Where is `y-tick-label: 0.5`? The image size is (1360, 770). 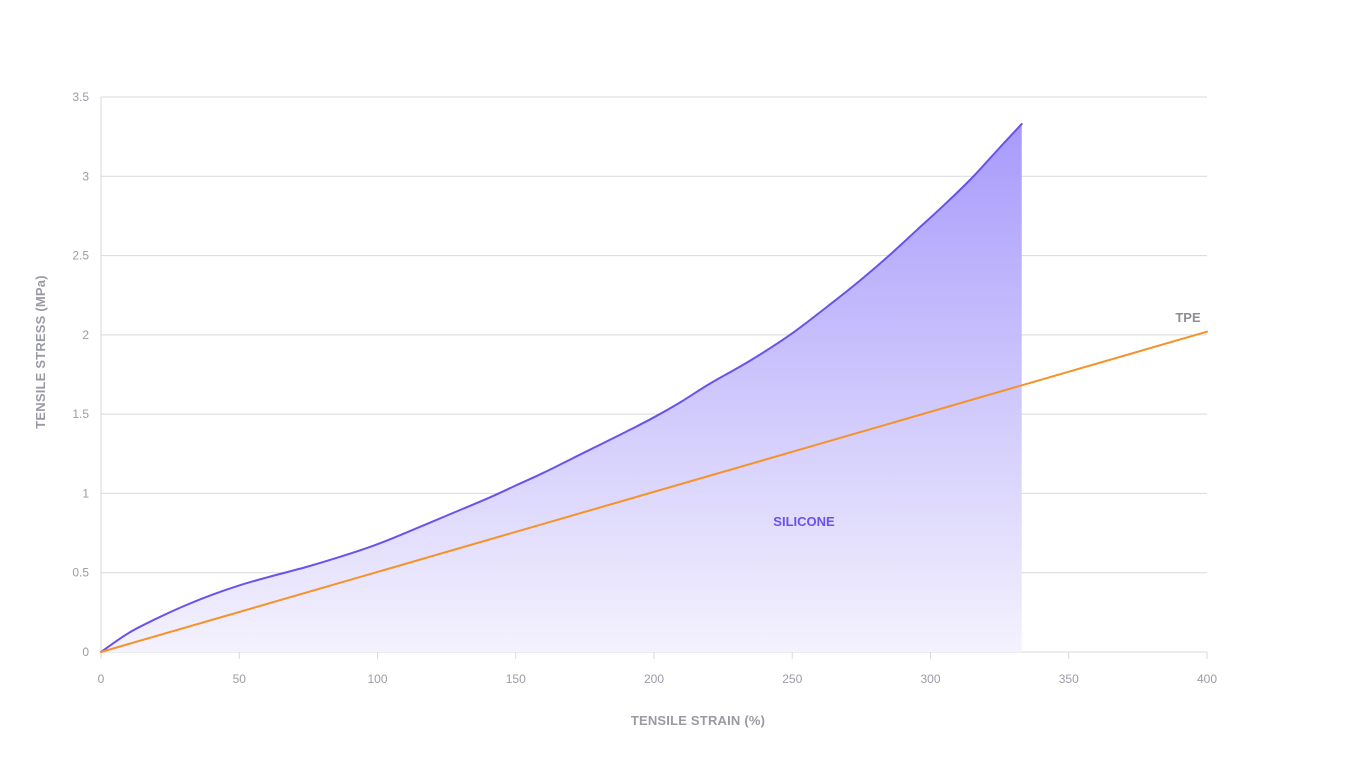 y-tick-label: 0.5 is located at coordinates (80, 573).